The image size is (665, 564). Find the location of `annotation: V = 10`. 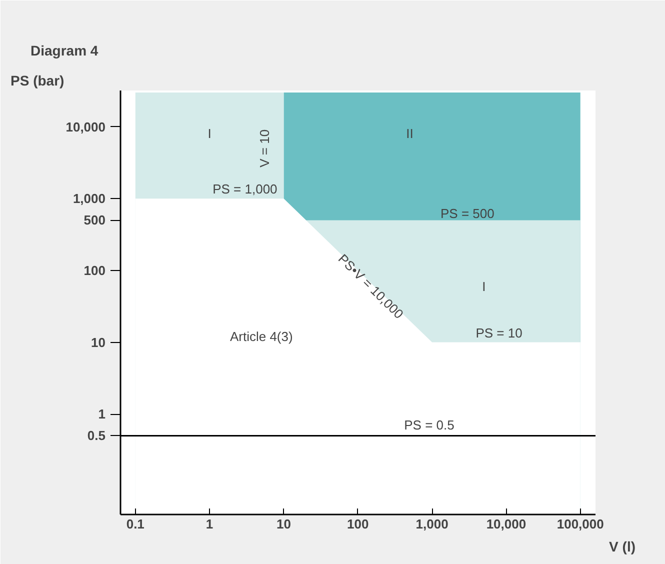

annotation: V = 10 is located at coordinates (264, 148).